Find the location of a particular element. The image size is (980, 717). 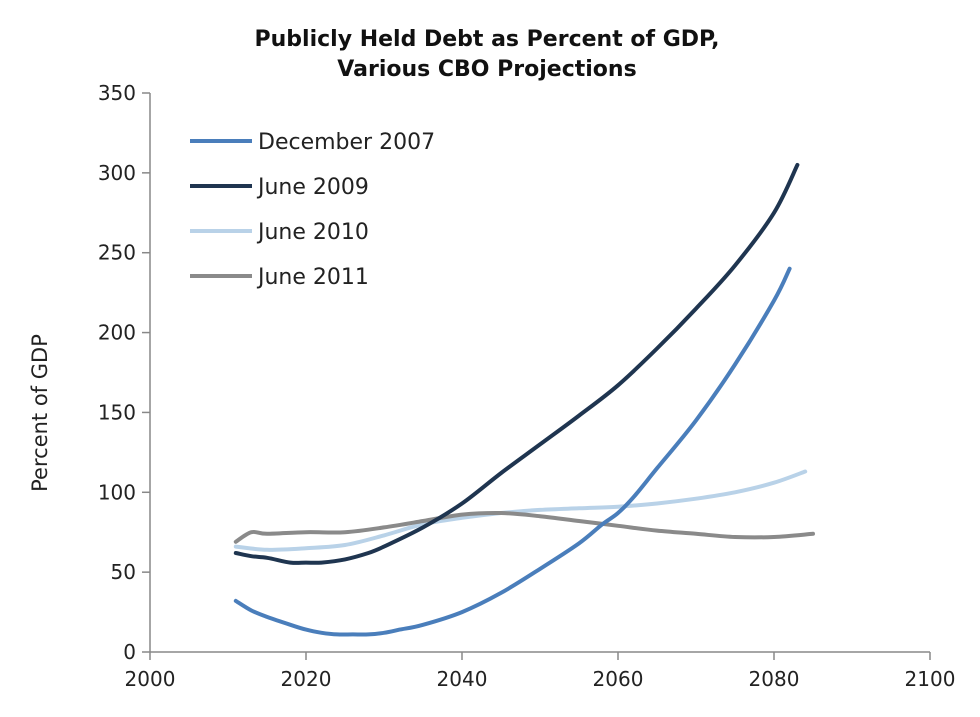

y-tick-label: 350 is located at coordinates (117, 93).